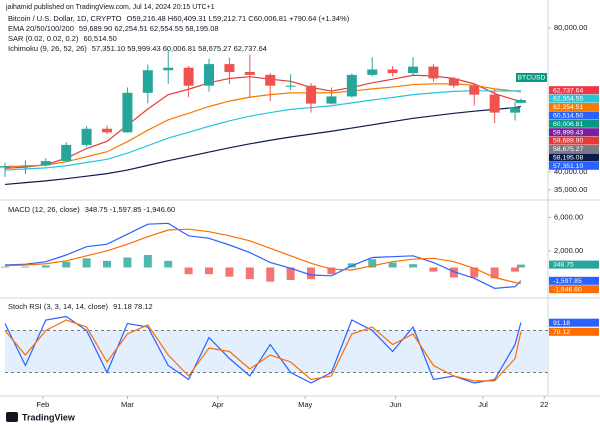 The width and height of the screenshot is (600, 426). What do you see at coordinates (568, 141) in the screenshot?
I see `price-tag-label: 59,689.90` at bounding box center [568, 141].